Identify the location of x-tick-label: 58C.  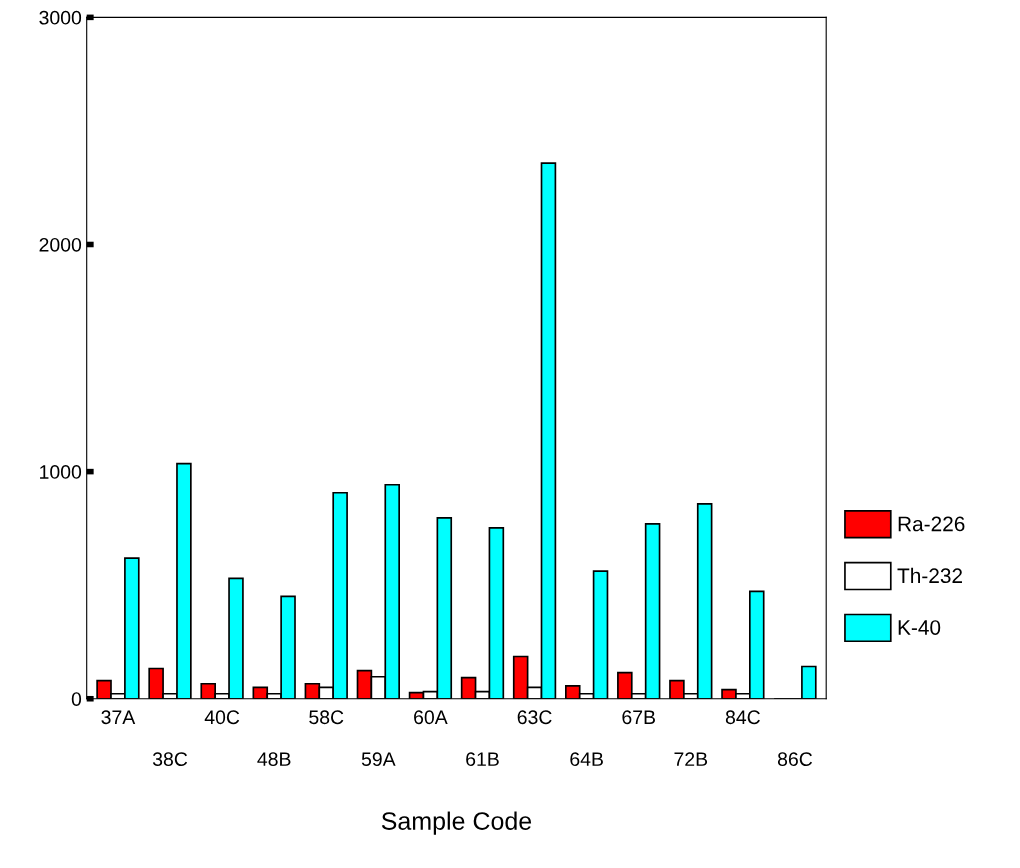
(326, 717).